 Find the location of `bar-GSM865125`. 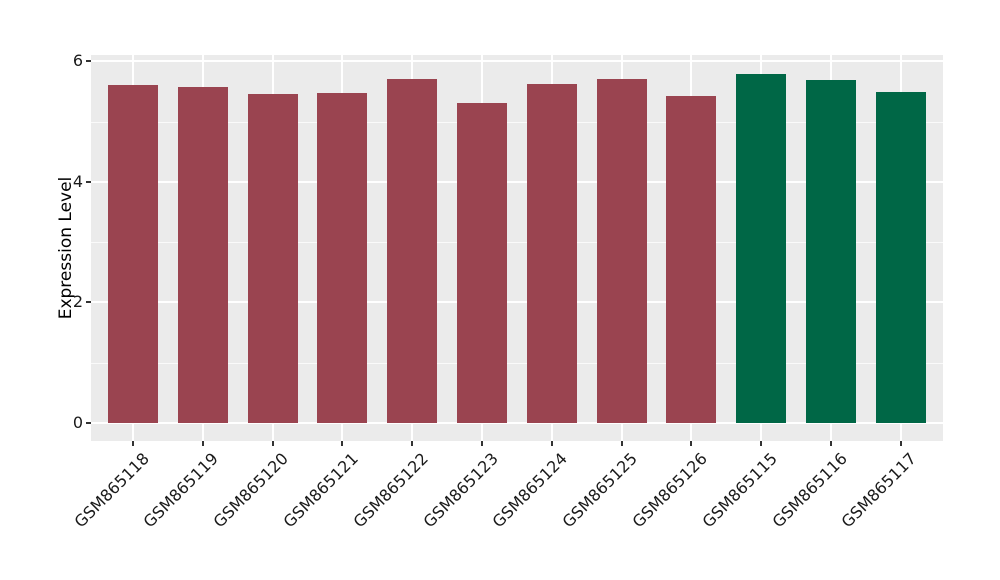

bar-GSM865125 is located at coordinates (621, 250).